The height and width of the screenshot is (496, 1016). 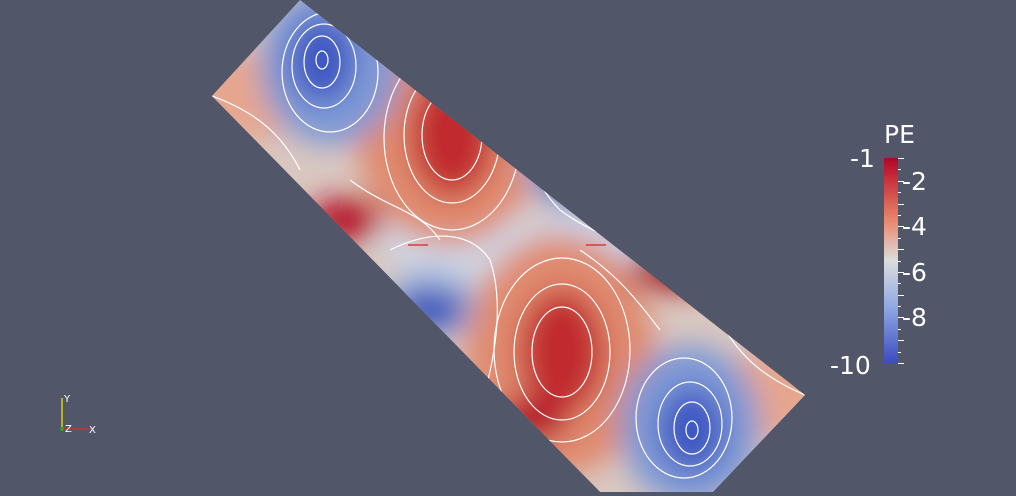 I want to click on z-axis-label: Z, so click(x=68, y=429).